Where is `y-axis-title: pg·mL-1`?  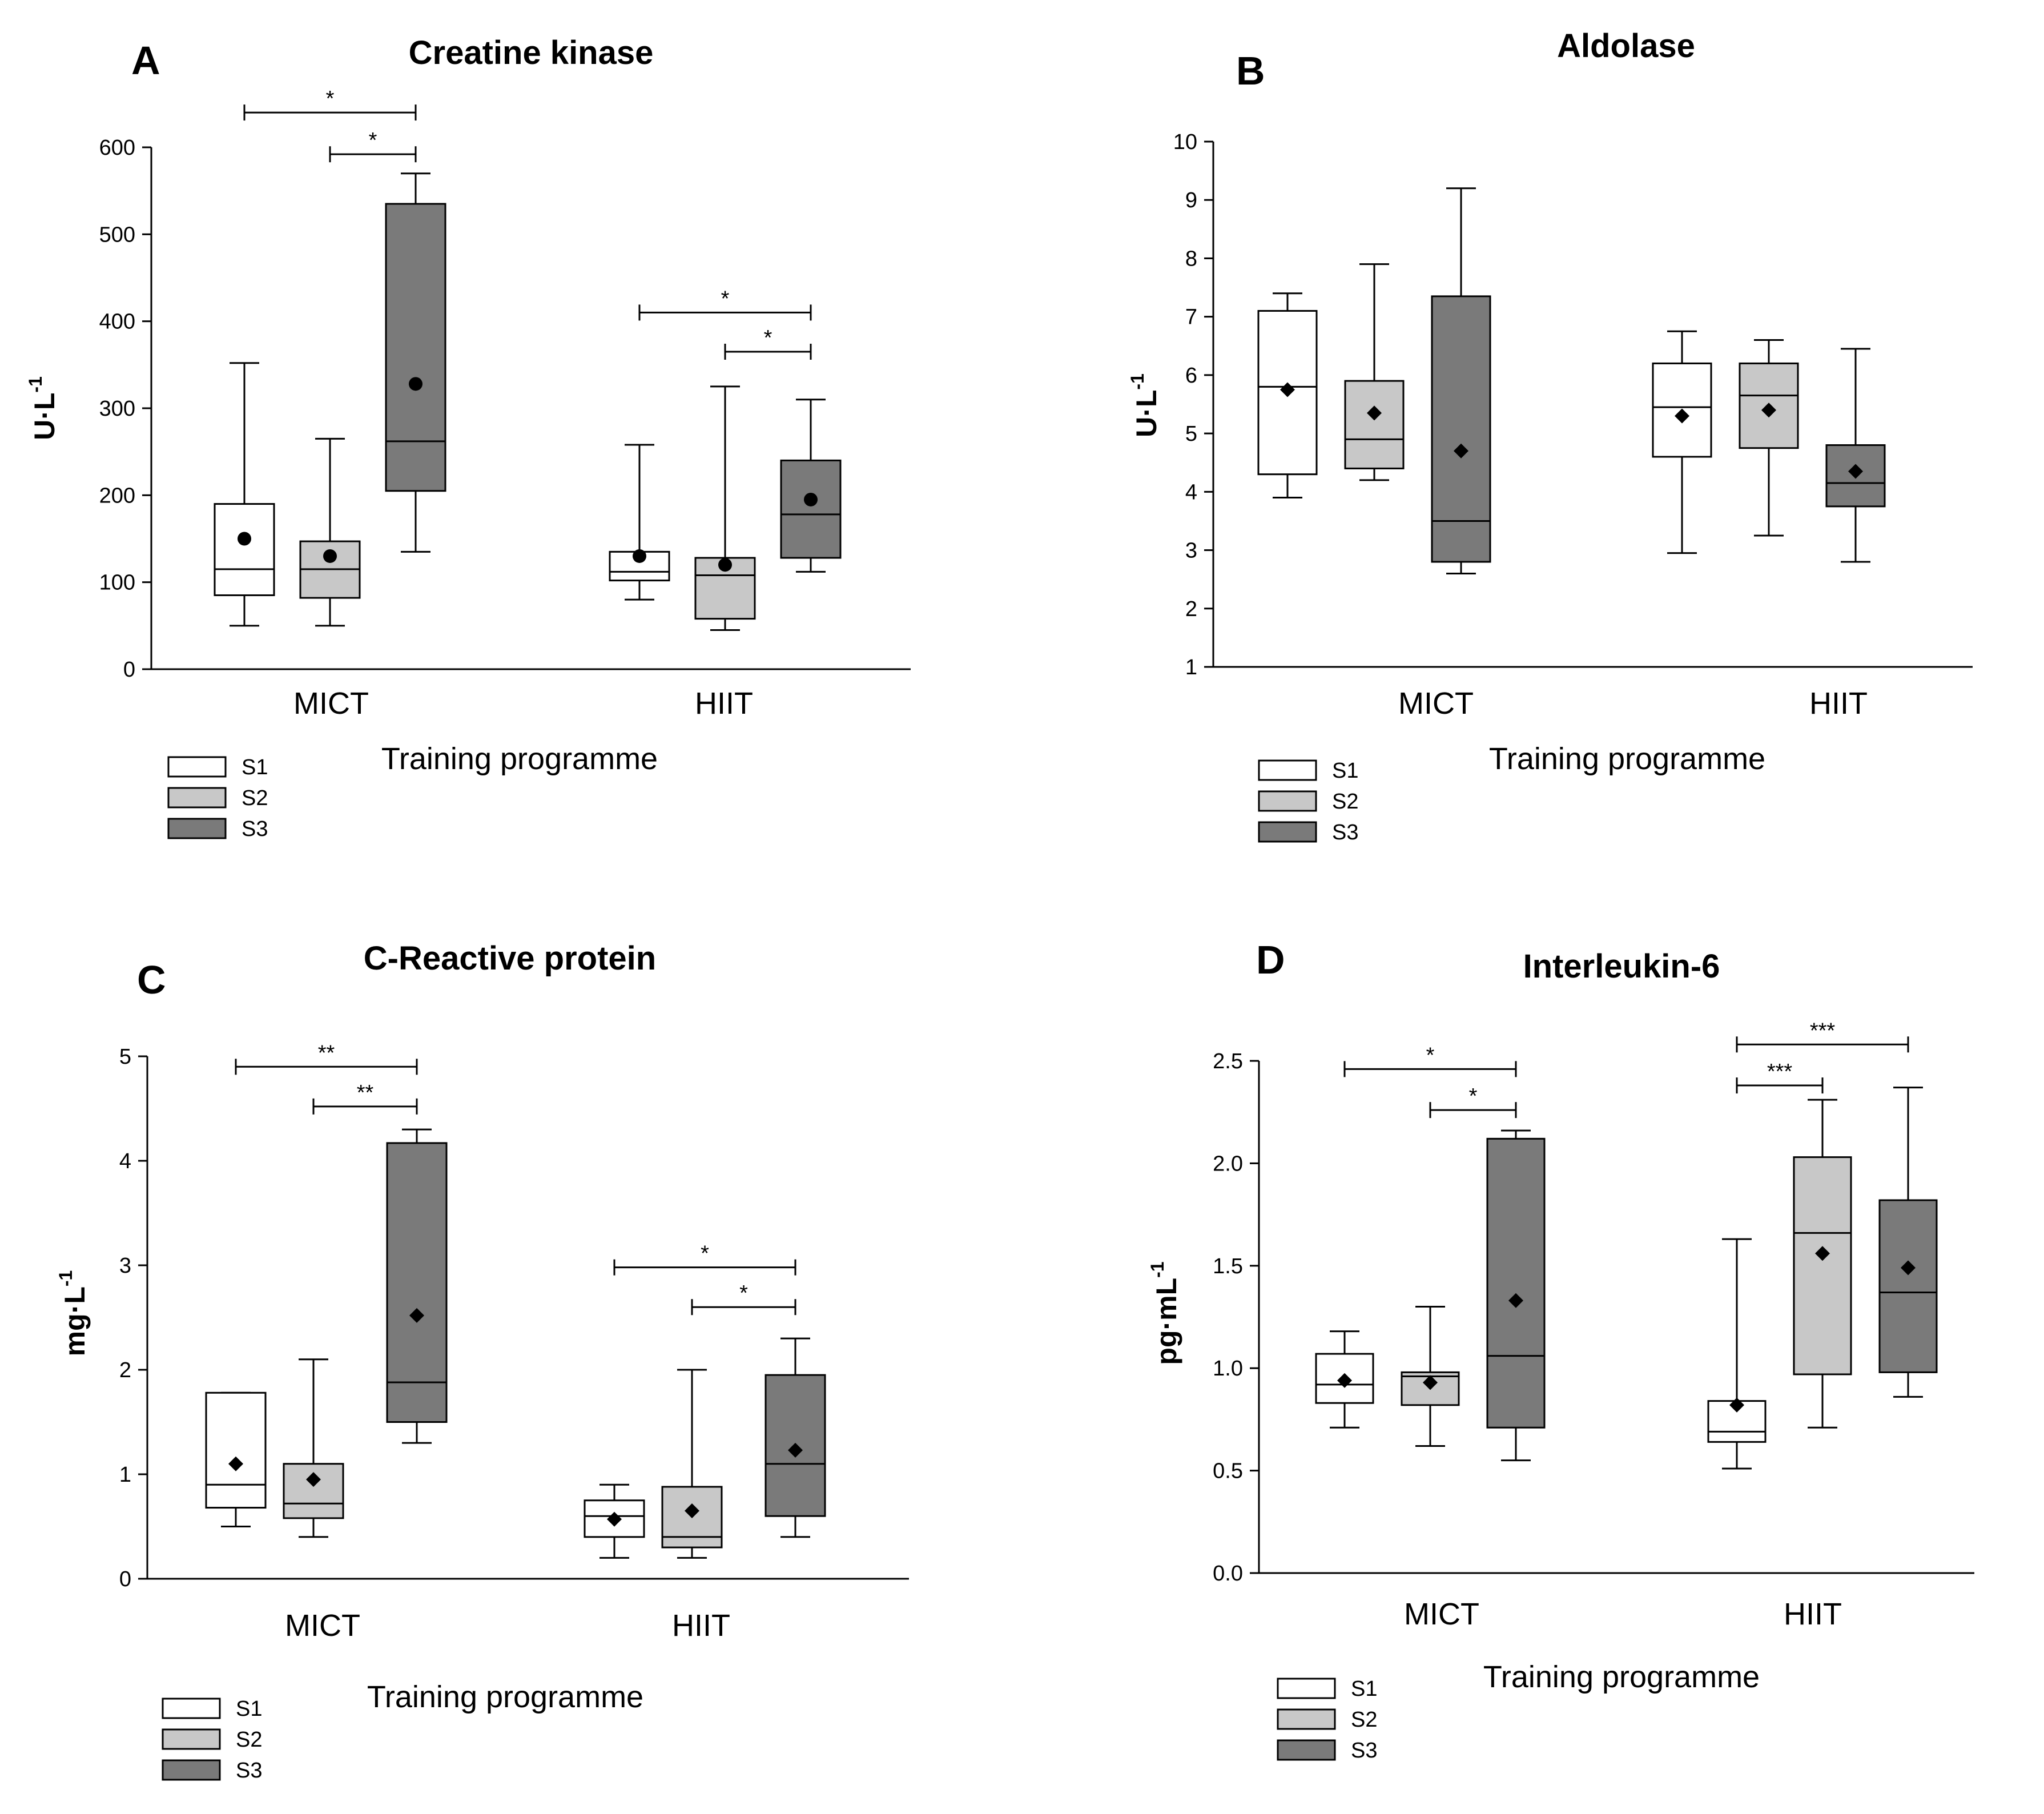
y-axis-title: pg·mL-1 is located at coordinates (1164, 1313).